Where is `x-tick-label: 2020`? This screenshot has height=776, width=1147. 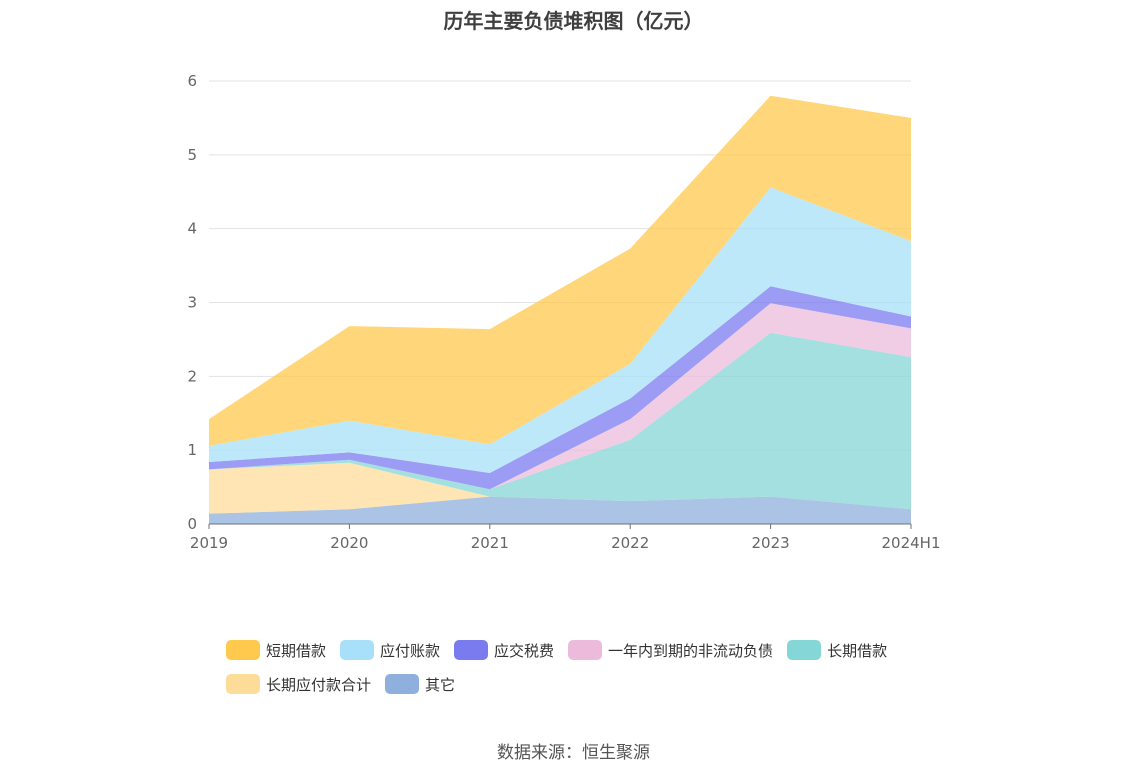 x-tick-label: 2020 is located at coordinates (349, 543).